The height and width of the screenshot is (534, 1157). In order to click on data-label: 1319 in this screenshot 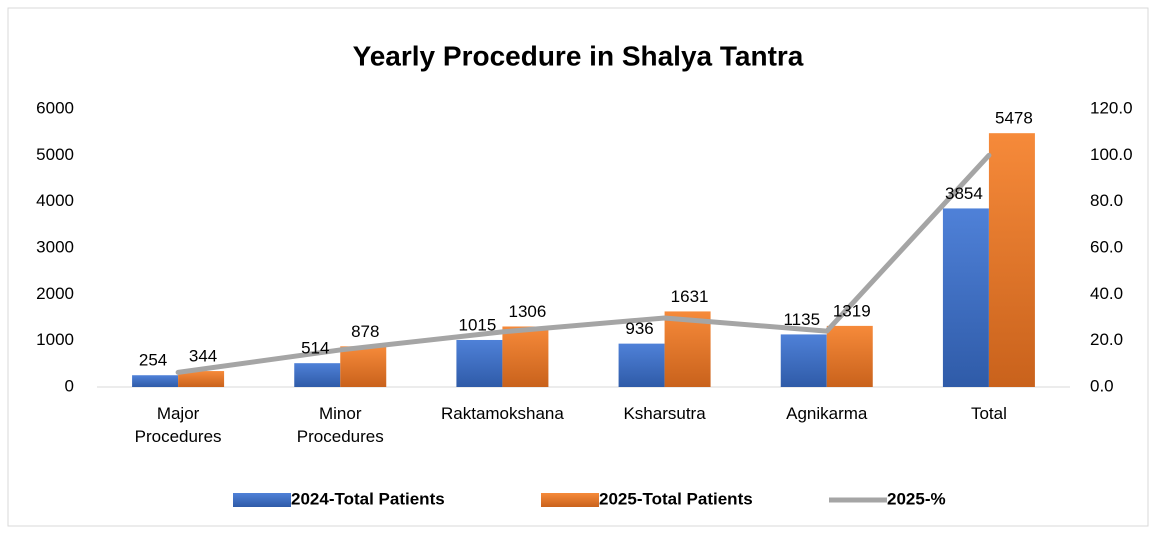, I will do `click(852, 310)`.